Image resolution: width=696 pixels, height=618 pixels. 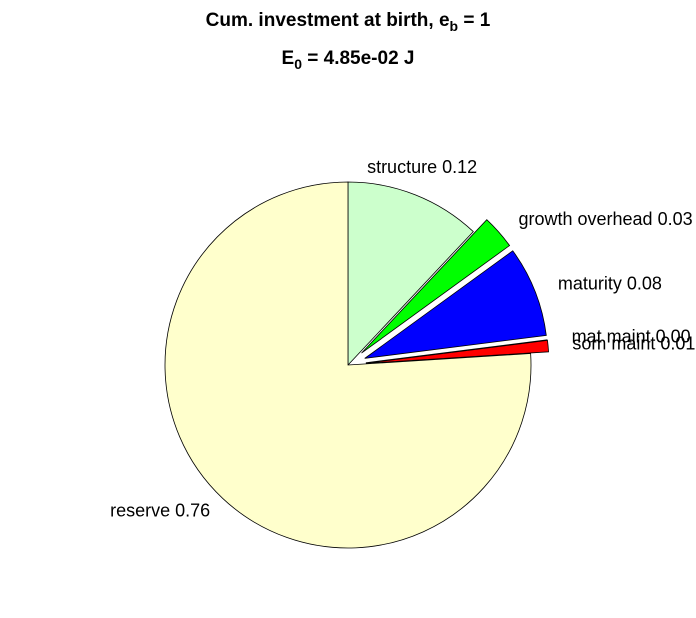 What do you see at coordinates (140, 510) in the screenshot?
I see `slice-name: reserve` at bounding box center [140, 510].